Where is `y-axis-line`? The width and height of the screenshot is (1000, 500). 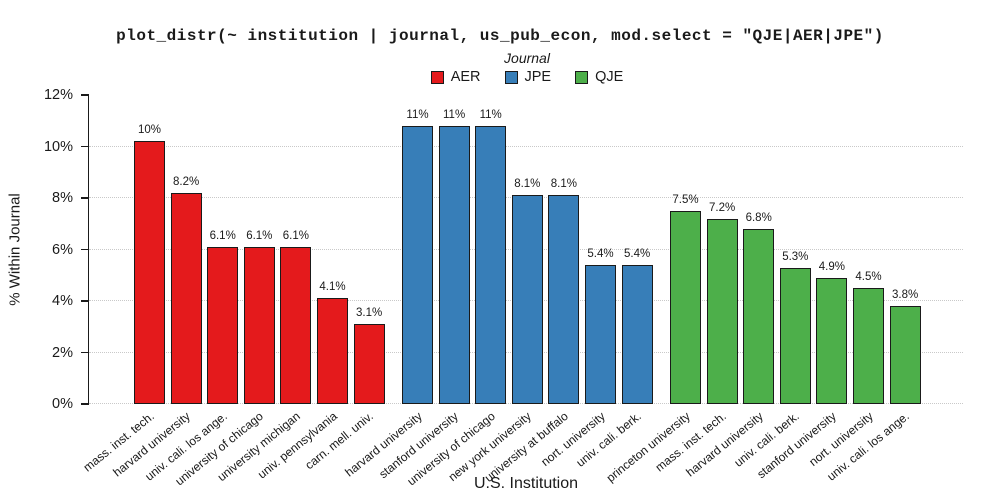 y-axis-line is located at coordinates (88, 249).